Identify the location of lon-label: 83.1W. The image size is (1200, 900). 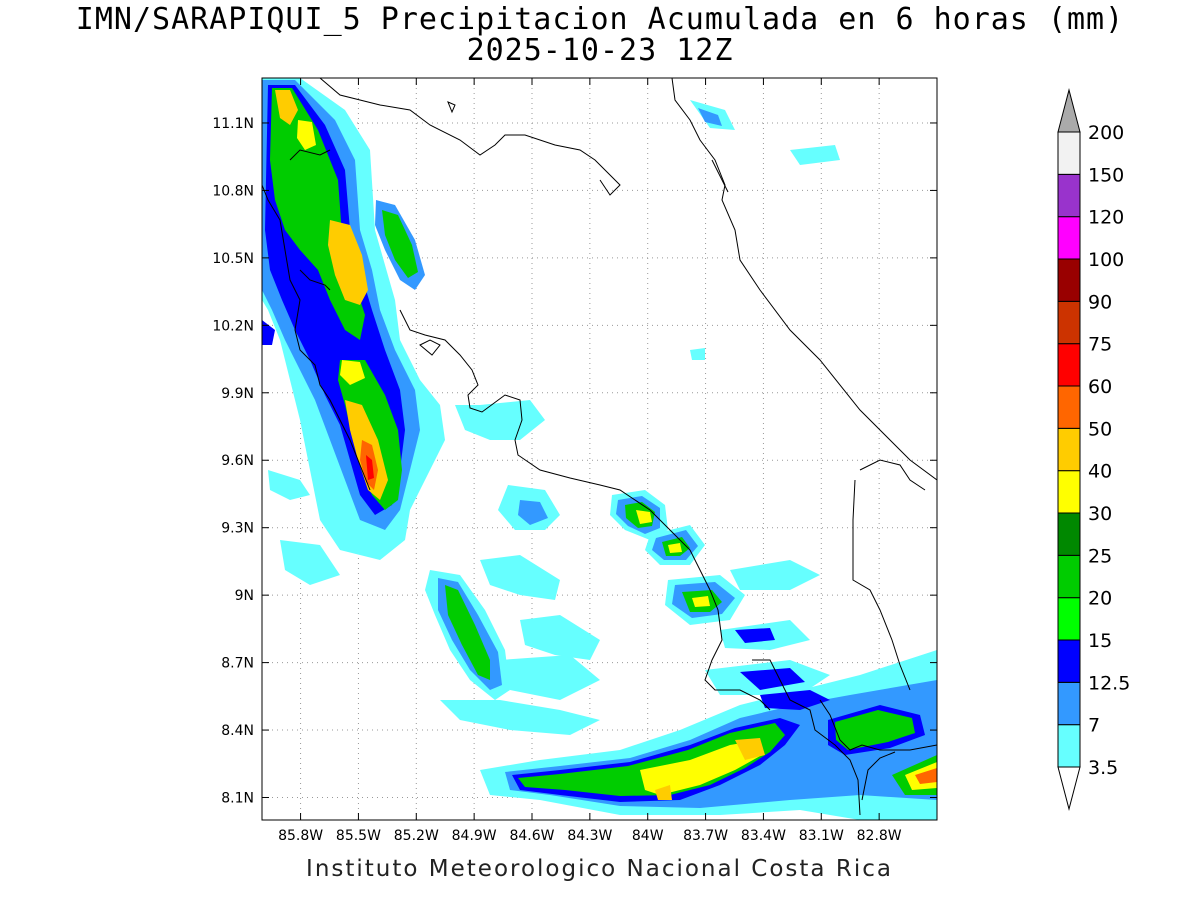
(821, 836).